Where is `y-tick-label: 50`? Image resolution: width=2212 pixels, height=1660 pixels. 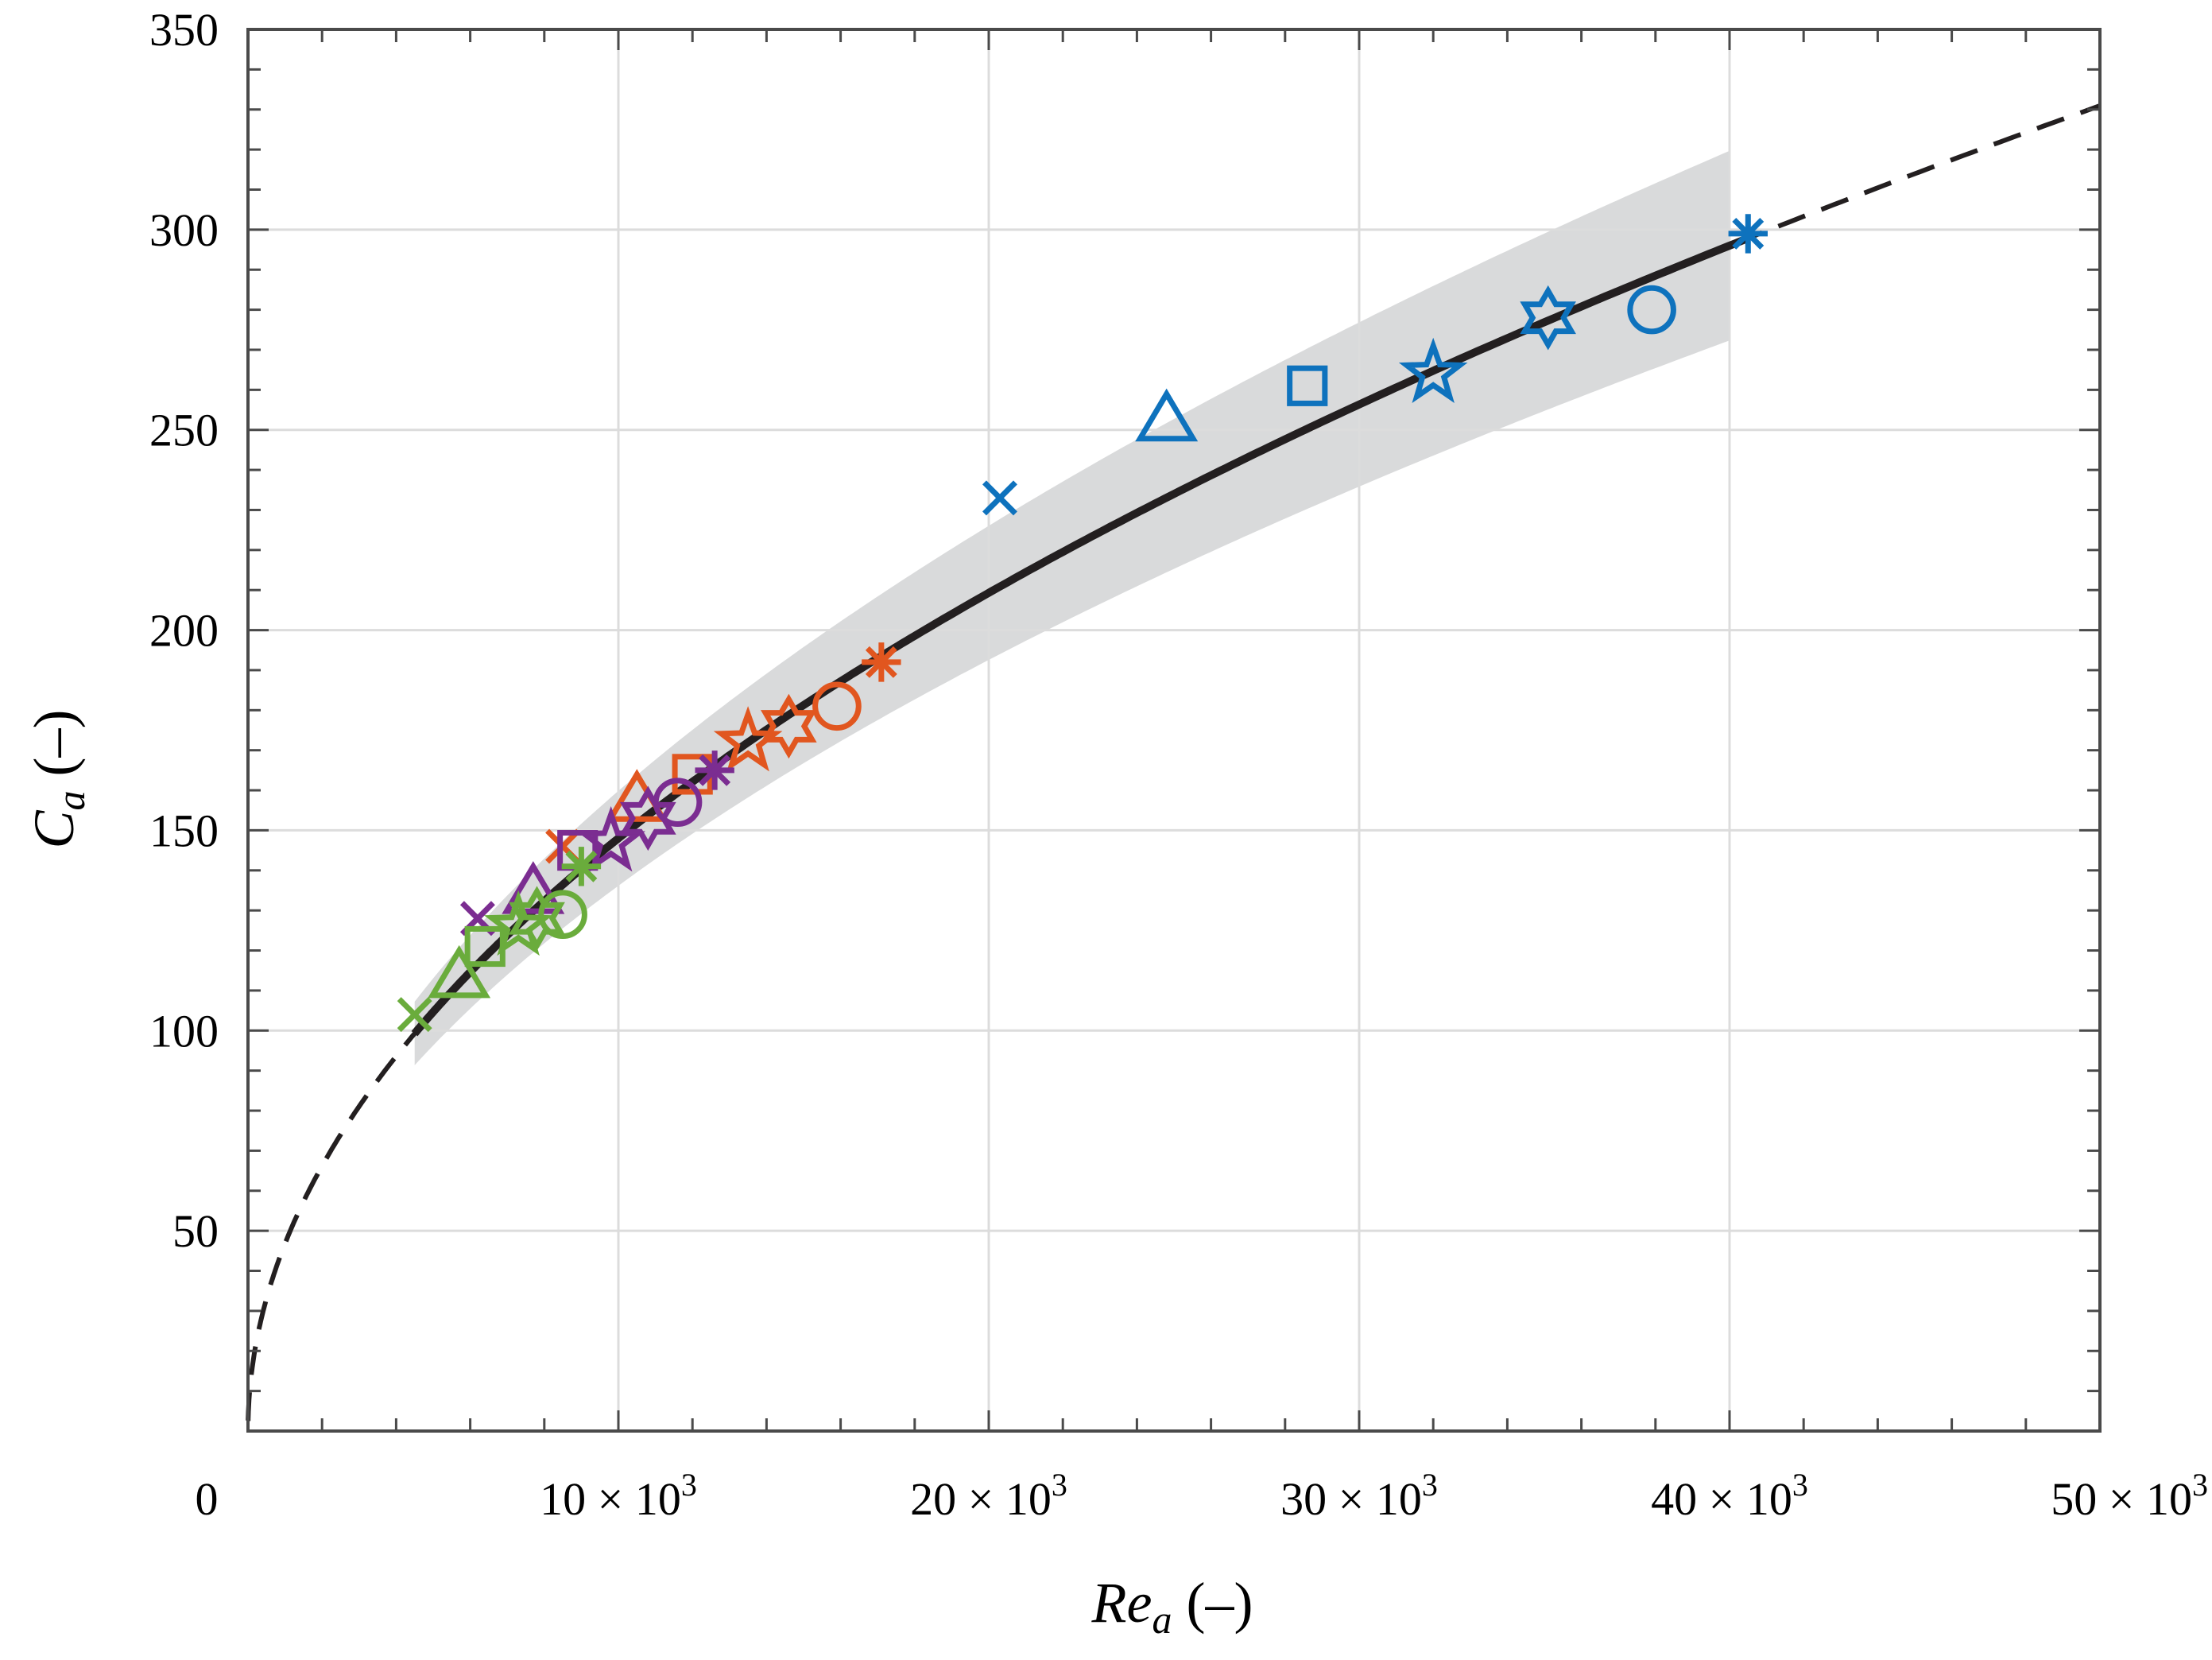
y-tick-label: 50 is located at coordinates (195, 1231).